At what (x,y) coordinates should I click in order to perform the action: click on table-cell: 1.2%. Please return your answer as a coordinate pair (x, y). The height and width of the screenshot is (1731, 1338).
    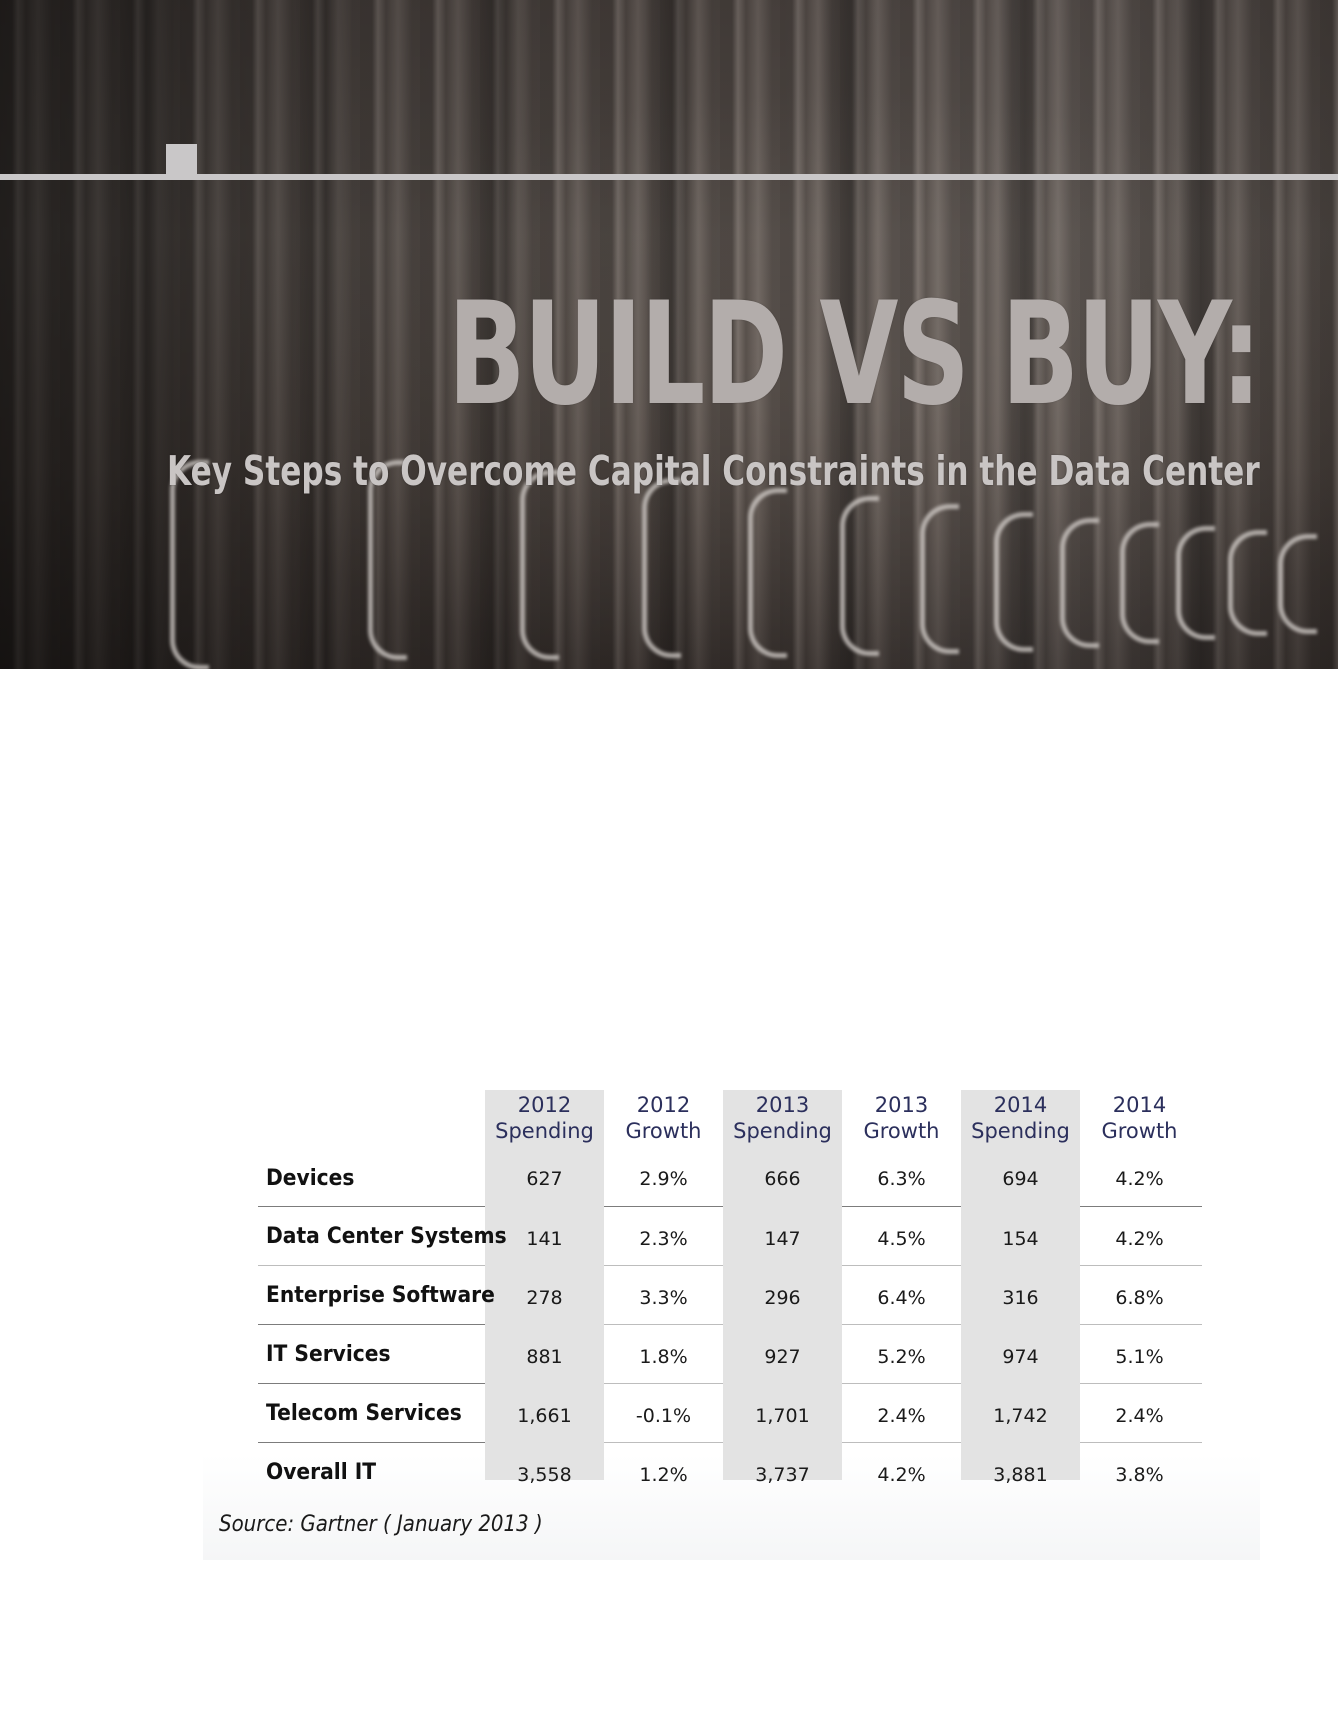
    Looking at the image, I should click on (663, 1475).